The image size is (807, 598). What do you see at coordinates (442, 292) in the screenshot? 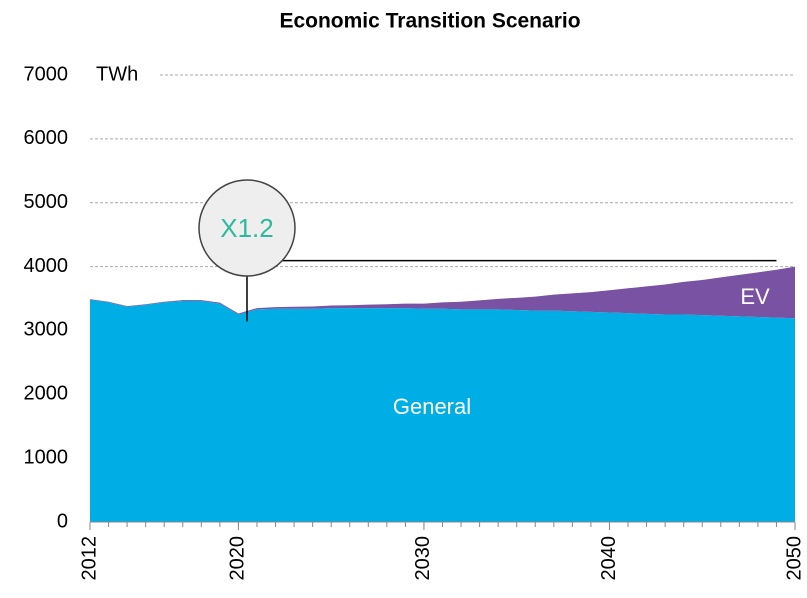
I see `area` at bounding box center [442, 292].